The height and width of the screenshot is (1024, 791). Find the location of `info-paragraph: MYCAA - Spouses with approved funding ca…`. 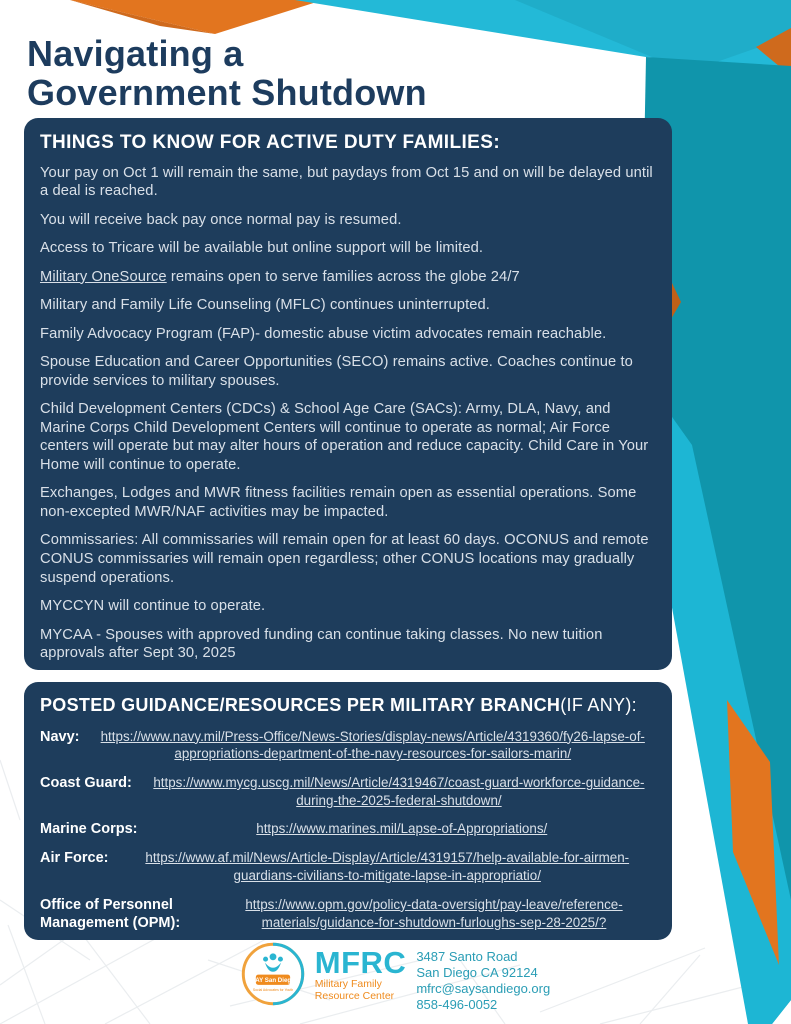

info-paragraph: MYCAA - Spouses with approved funding ca… is located at coordinates (321, 644).